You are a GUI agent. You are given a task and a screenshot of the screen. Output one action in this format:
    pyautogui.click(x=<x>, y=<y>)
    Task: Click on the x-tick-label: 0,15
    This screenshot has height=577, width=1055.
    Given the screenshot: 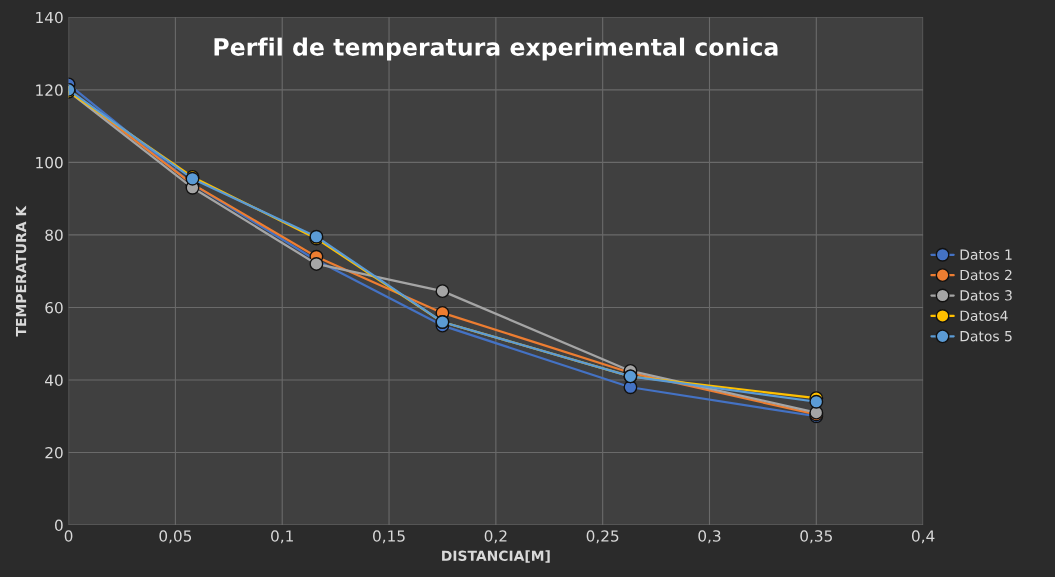 What is the action you would take?
    pyautogui.click(x=389, y=537)
    